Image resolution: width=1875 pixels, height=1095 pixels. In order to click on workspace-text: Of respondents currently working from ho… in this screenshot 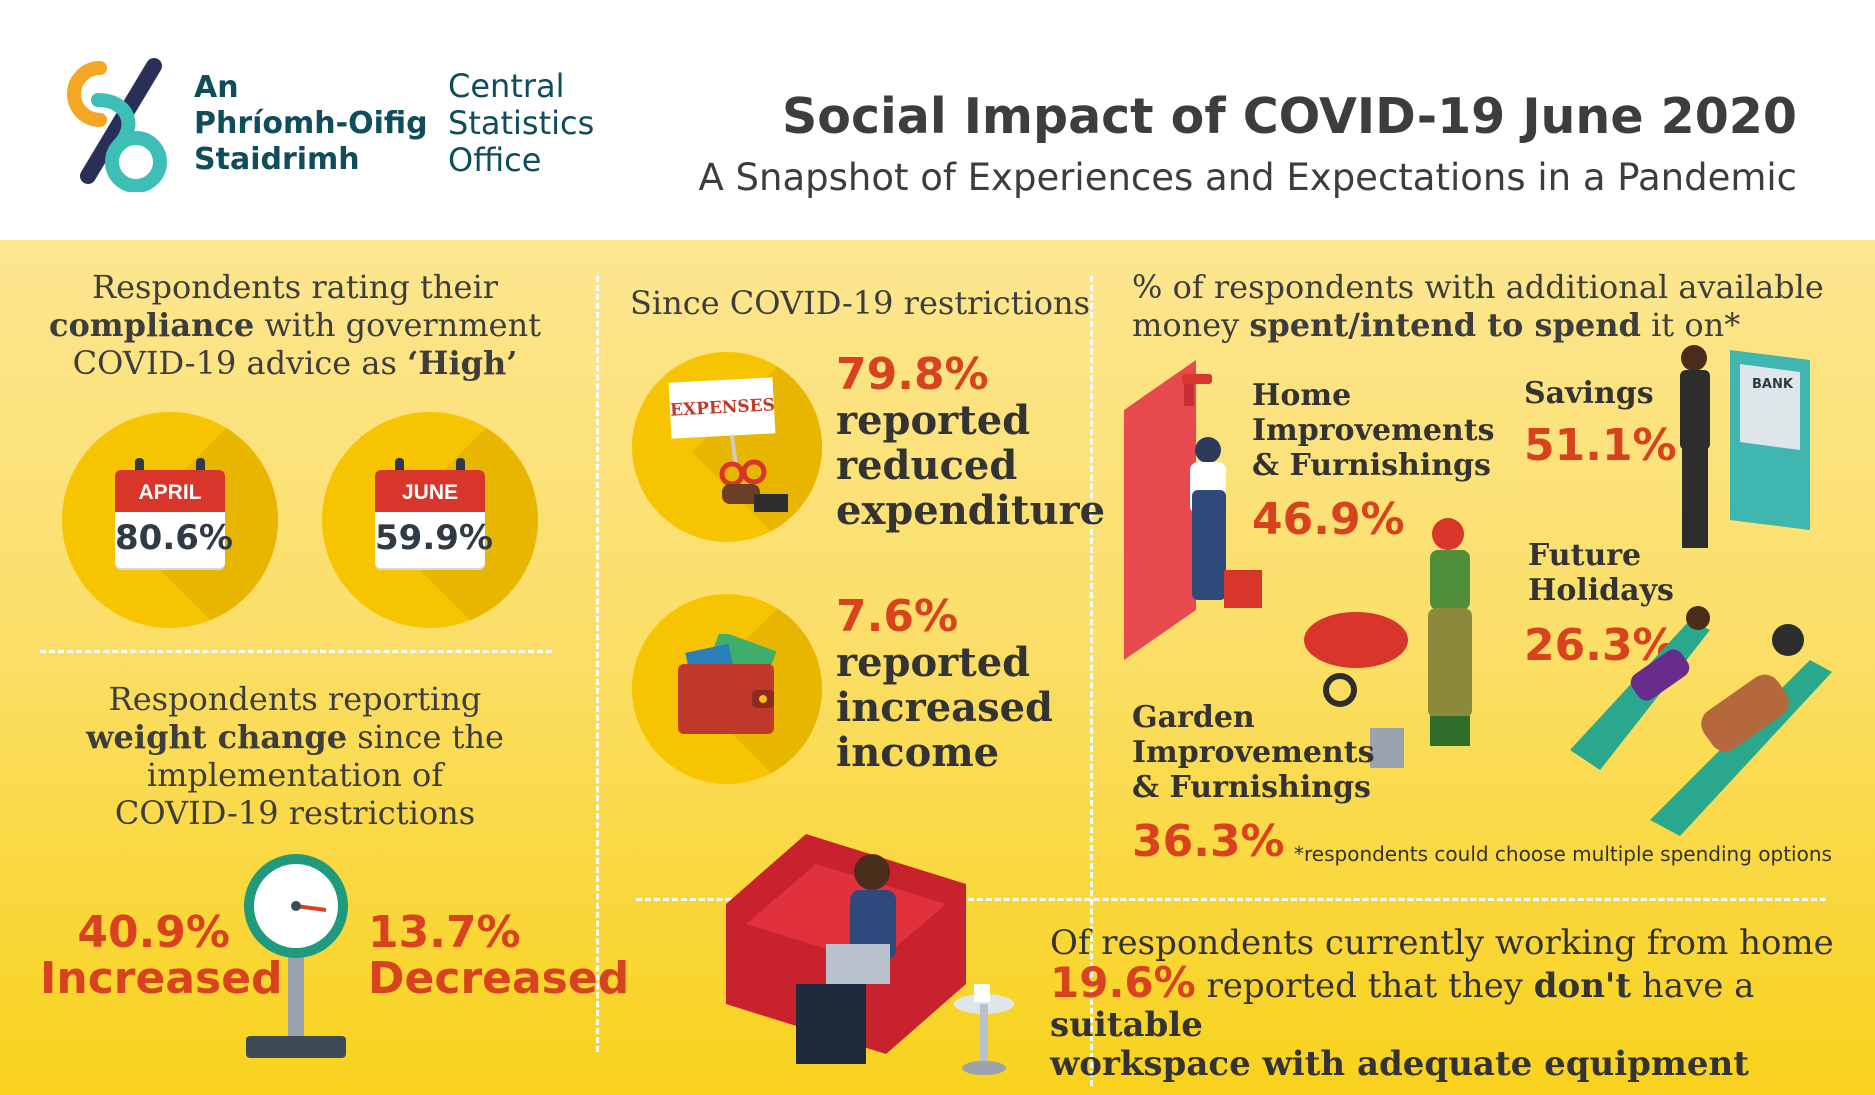, I will do `click(1445, 1004)`.